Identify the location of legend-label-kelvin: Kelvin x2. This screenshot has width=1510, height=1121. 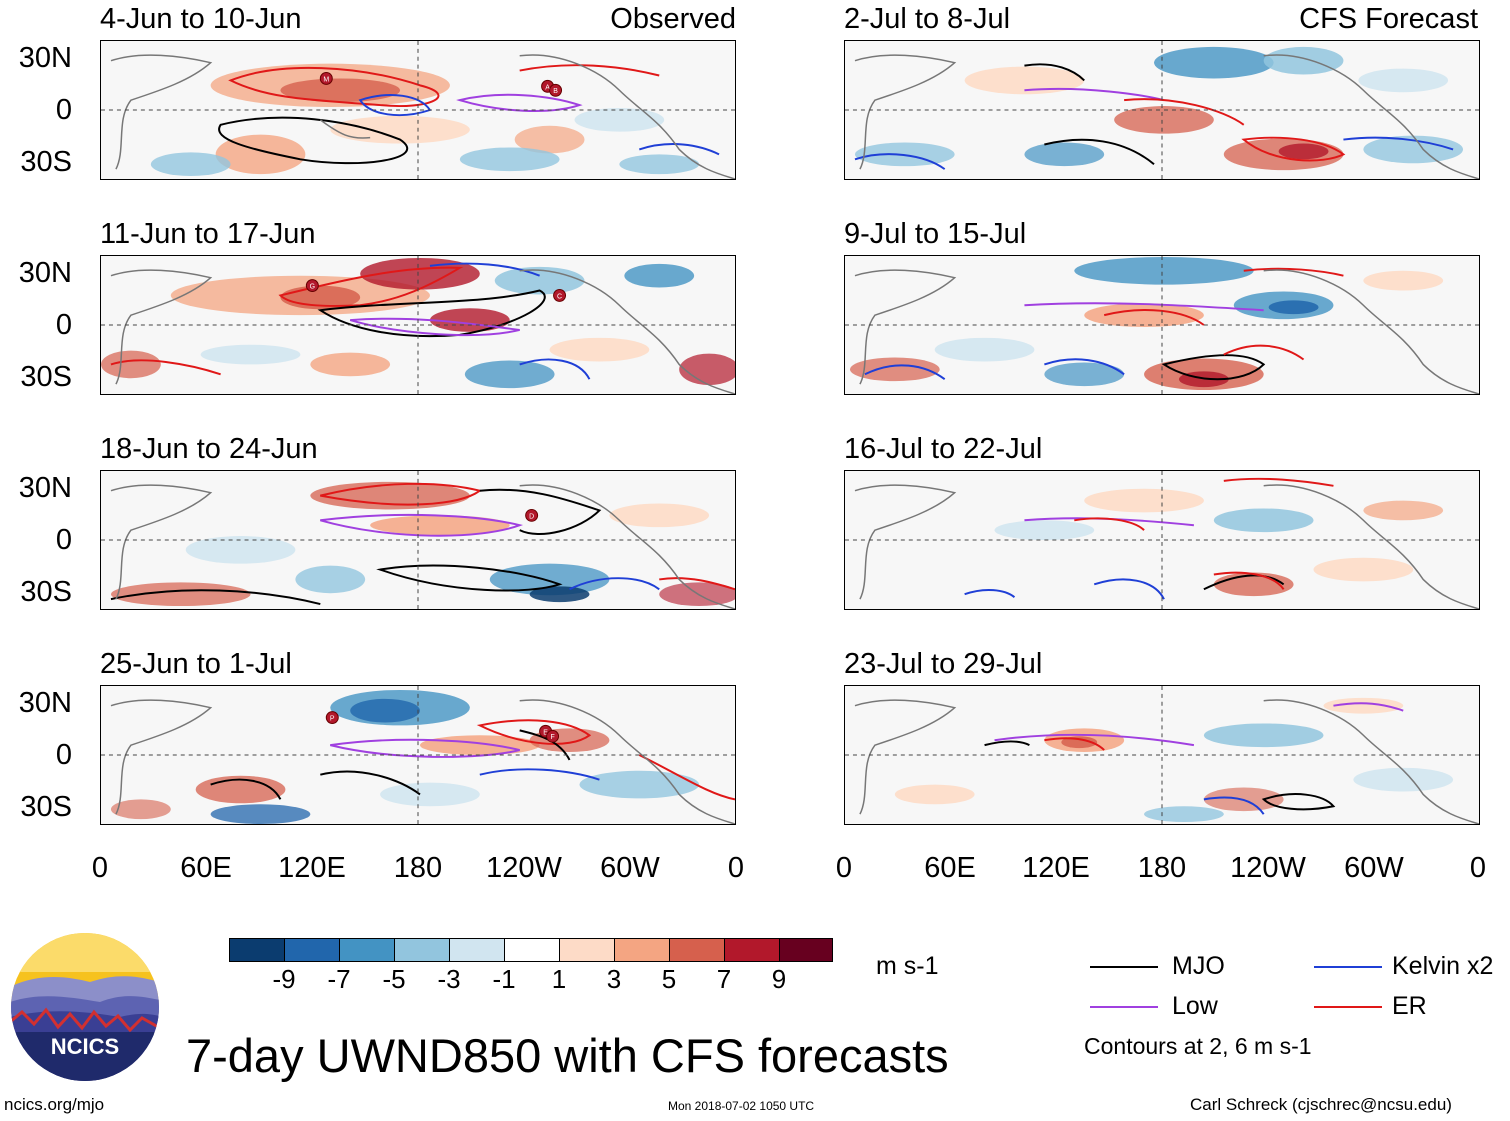
(1443, 966).